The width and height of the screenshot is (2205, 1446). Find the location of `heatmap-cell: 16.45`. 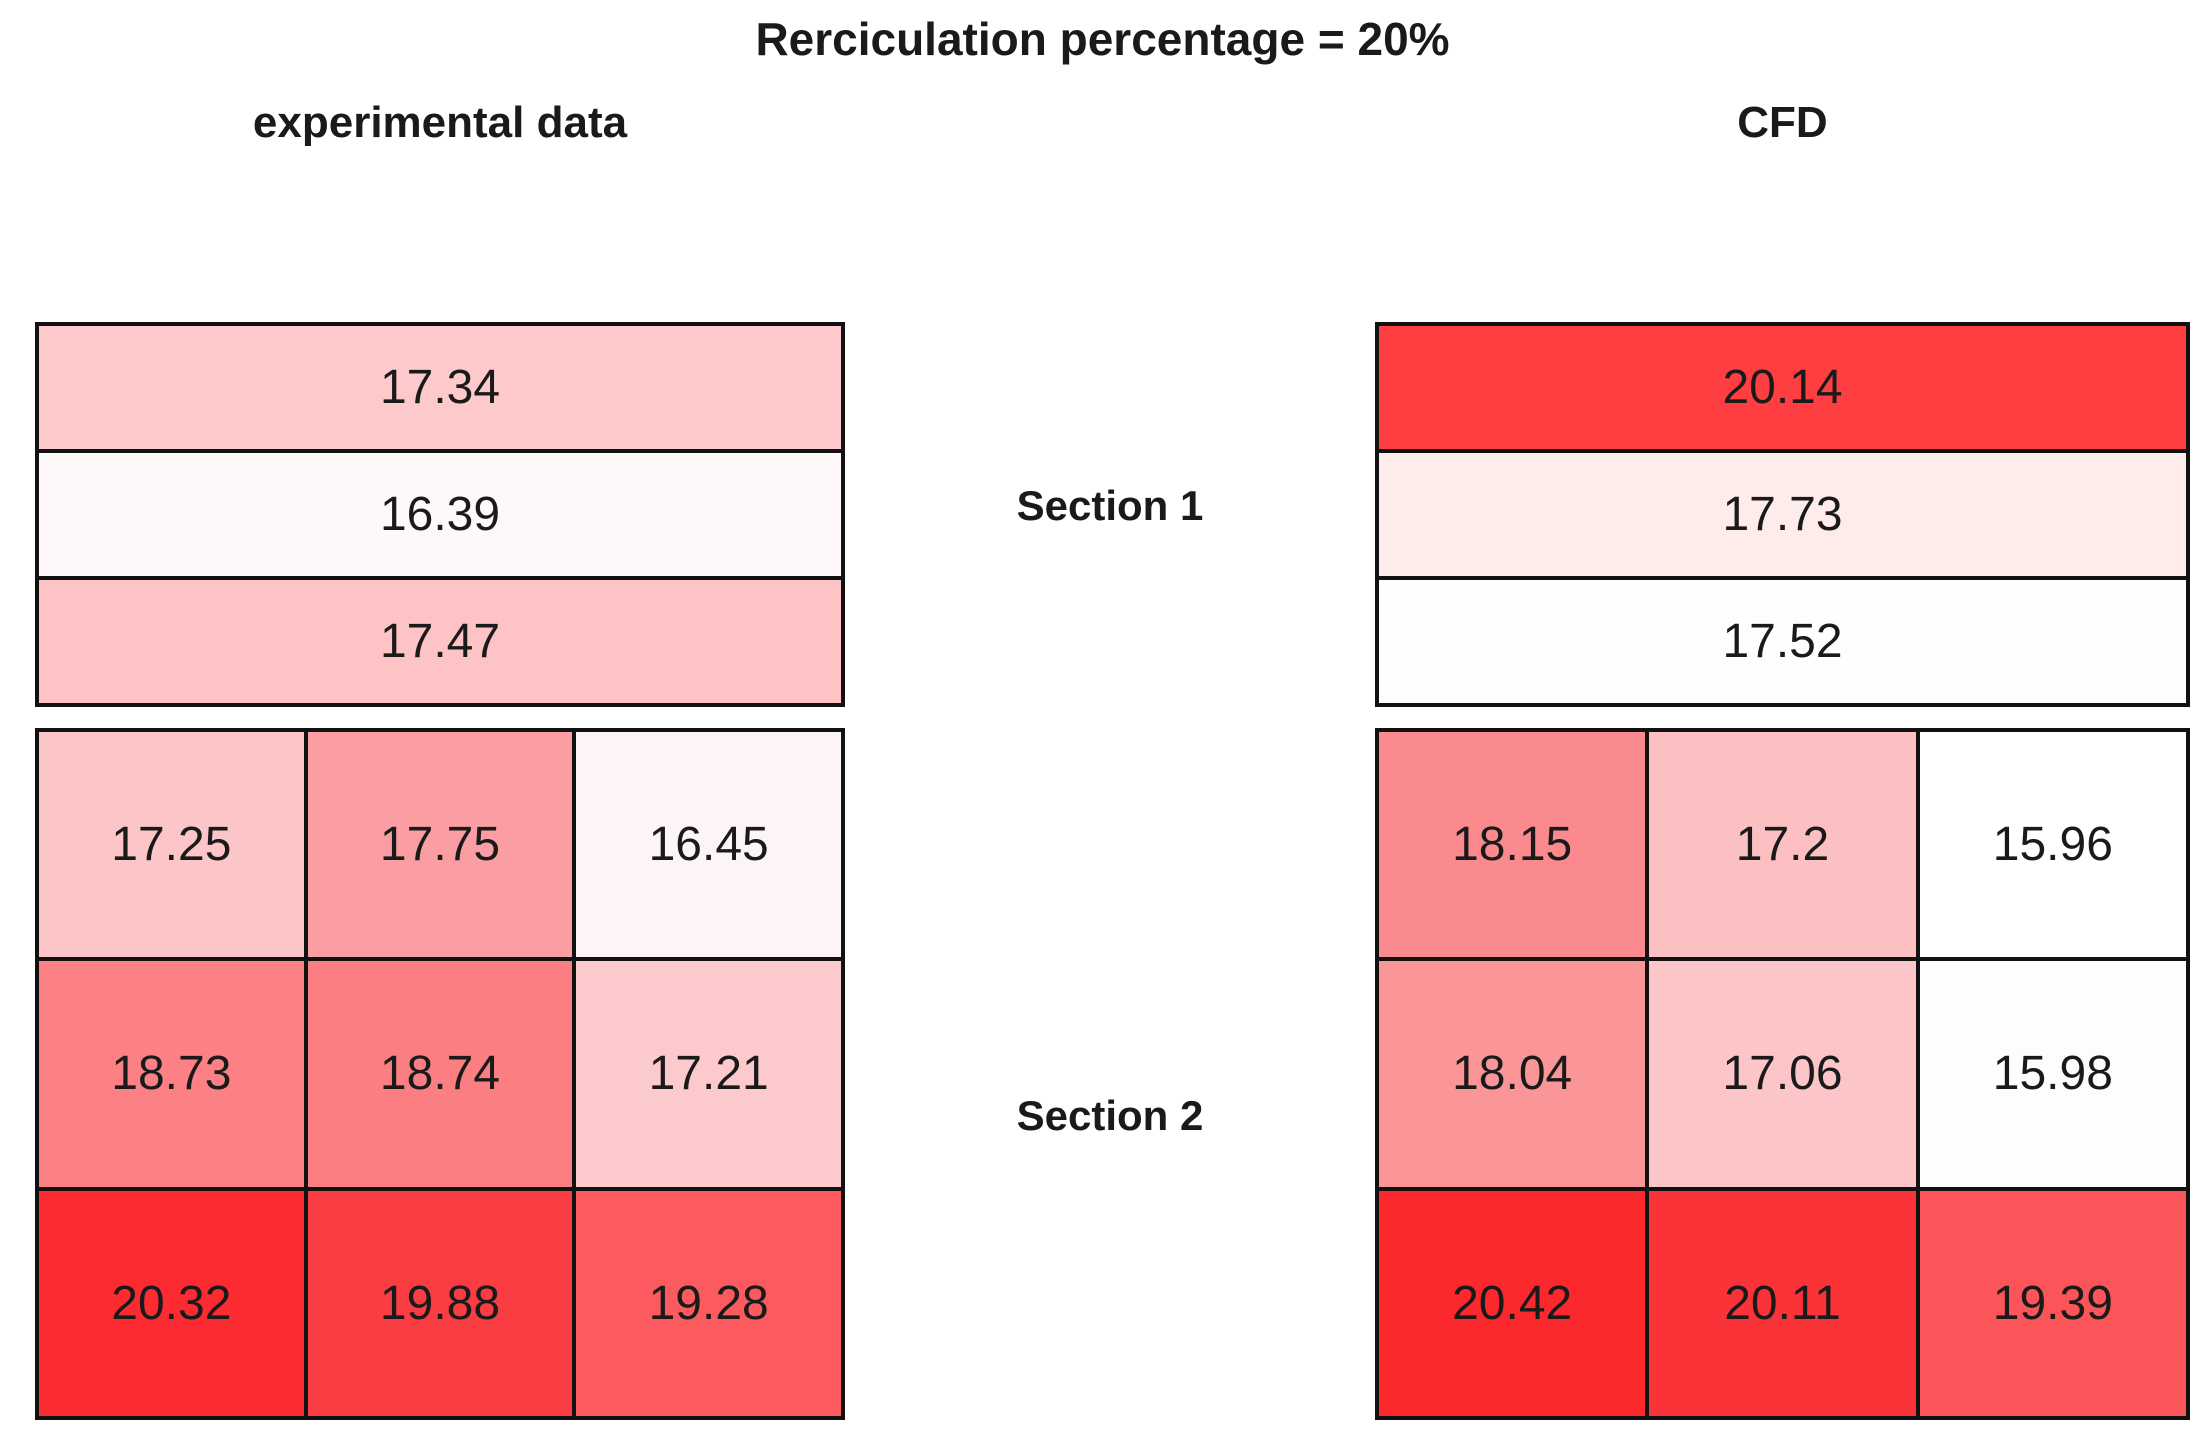

heatmap-cell: 16.45 is located at coordinates (708, 845).